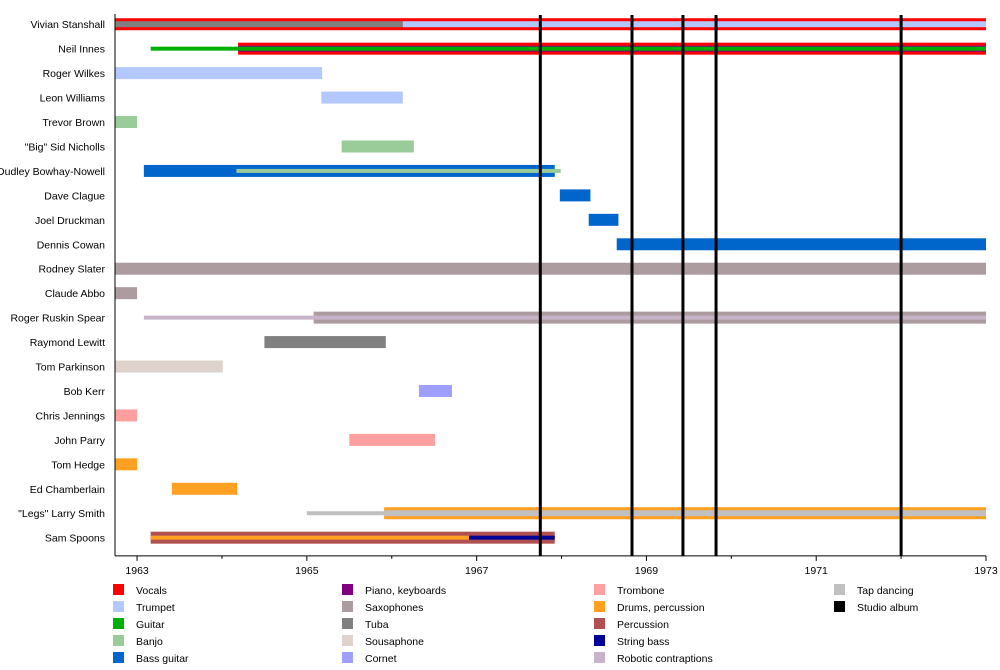  Describe the element at coordinates (65, 147) in the screenshot. I see `member-label: "Big" Sid Nicholls` at that location.